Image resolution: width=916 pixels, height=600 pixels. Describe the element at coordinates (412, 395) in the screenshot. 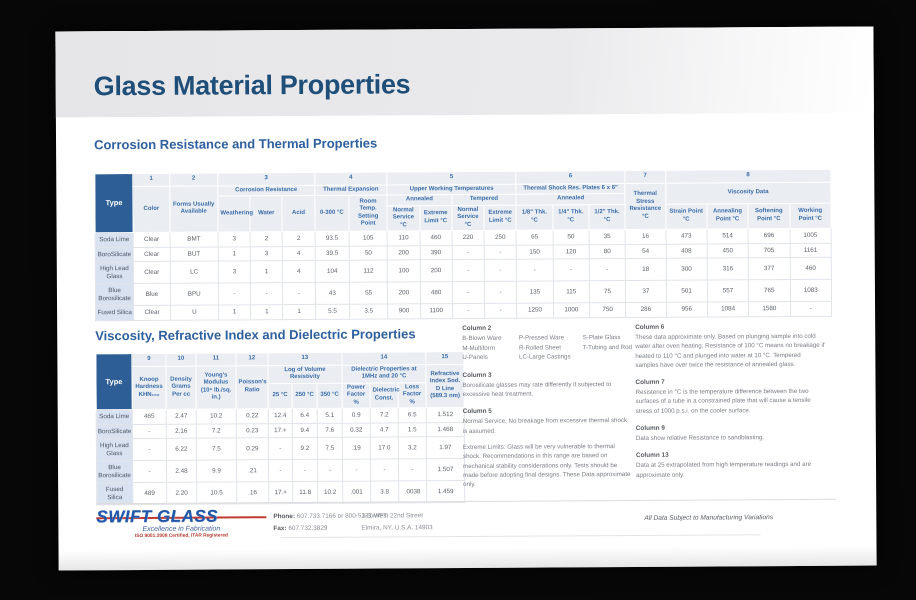

I see `loss-factor-header: Loss Factor %` at that location.